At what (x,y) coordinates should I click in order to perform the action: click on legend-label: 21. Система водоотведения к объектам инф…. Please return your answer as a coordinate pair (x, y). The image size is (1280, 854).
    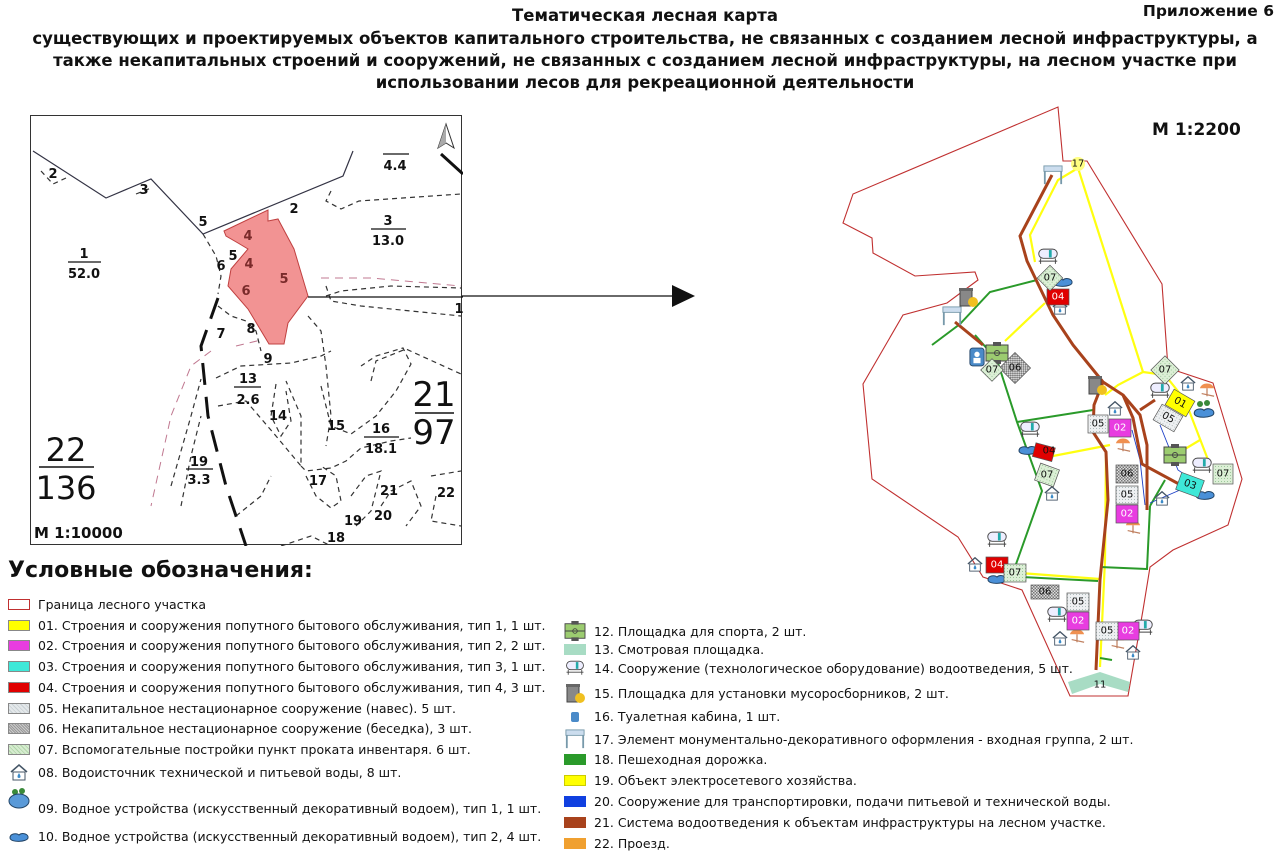
    Looking at the image, I should click on (850, 822).